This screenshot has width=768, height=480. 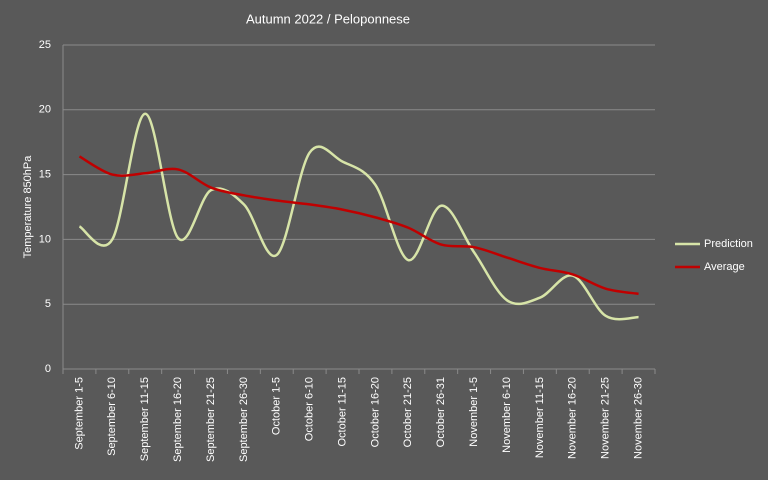 What do you see at coordinates (145, 419) in the screenshot?
I see `x-tick-label: September 11-15` at bounding box center [145, 419].